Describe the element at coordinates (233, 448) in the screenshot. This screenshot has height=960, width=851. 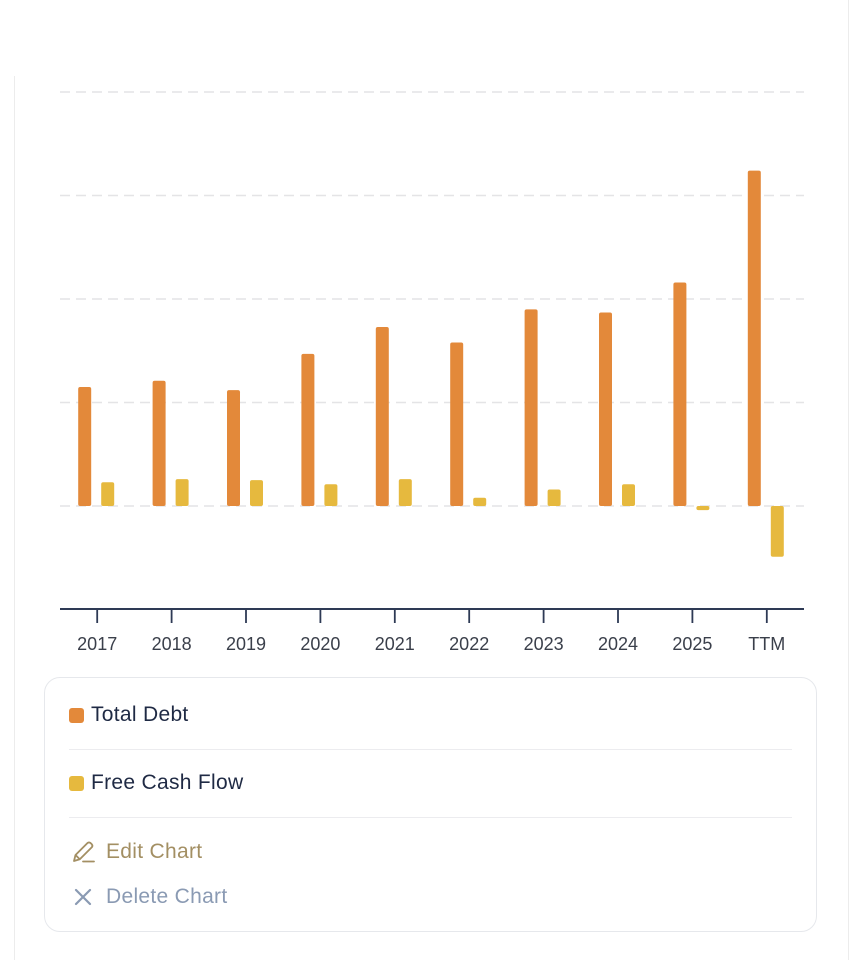
I see `bar-total-debt-2019` at that location.